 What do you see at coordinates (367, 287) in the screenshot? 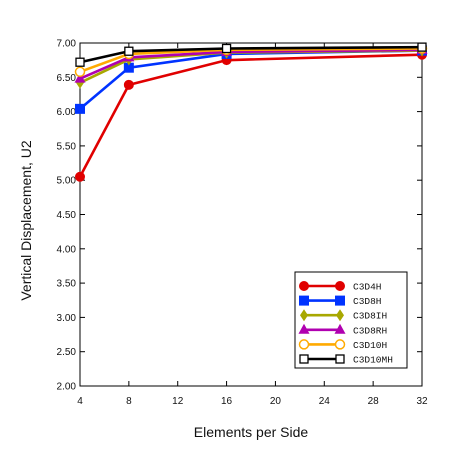
I see `legend-label-c3d4h: C3D4H` at bounding box center [367, 287].